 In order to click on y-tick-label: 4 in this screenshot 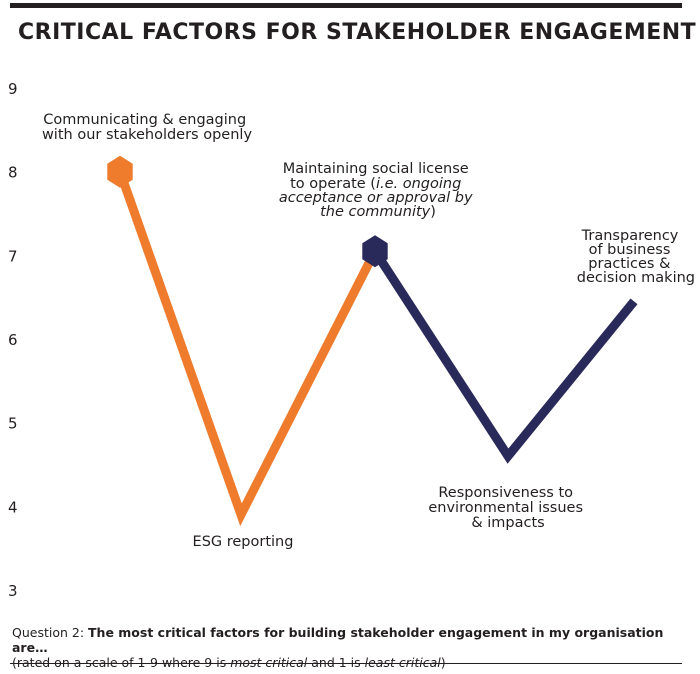, I will do `click(13, 507)`.